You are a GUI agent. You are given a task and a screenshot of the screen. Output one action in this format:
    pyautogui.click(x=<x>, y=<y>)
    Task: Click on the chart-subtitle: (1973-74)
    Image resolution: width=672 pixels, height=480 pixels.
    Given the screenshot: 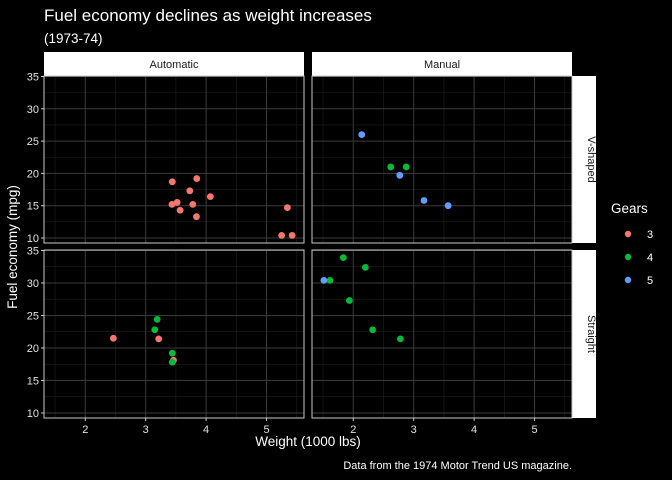 What is the action you would take?
    pyautogui.click(x=73, y=38)
    